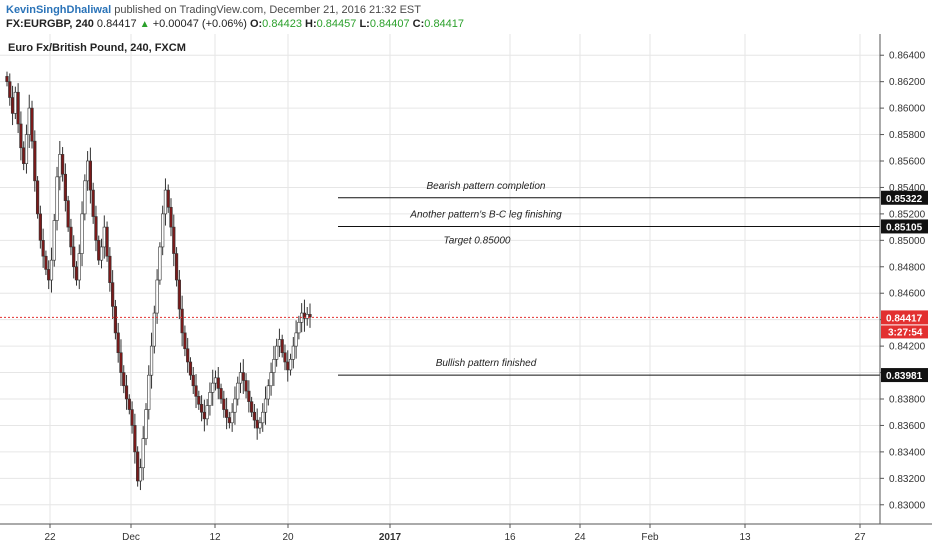 This screenshot has height=550, width=932. I want to click on change-value: +0.00047 (+0.06%), so click(199, 24).